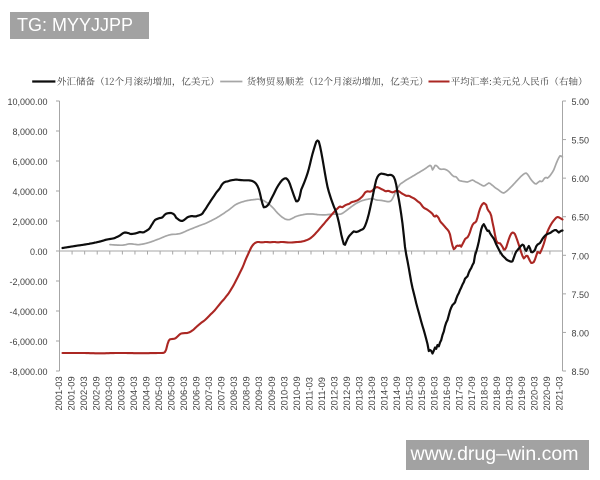 The width and height of the screenshot is (600, 480). What do you see at coordinates (560, 393) in the screenshot?
I see `svg-text: 2021-03` at bounding box center [560, 393].